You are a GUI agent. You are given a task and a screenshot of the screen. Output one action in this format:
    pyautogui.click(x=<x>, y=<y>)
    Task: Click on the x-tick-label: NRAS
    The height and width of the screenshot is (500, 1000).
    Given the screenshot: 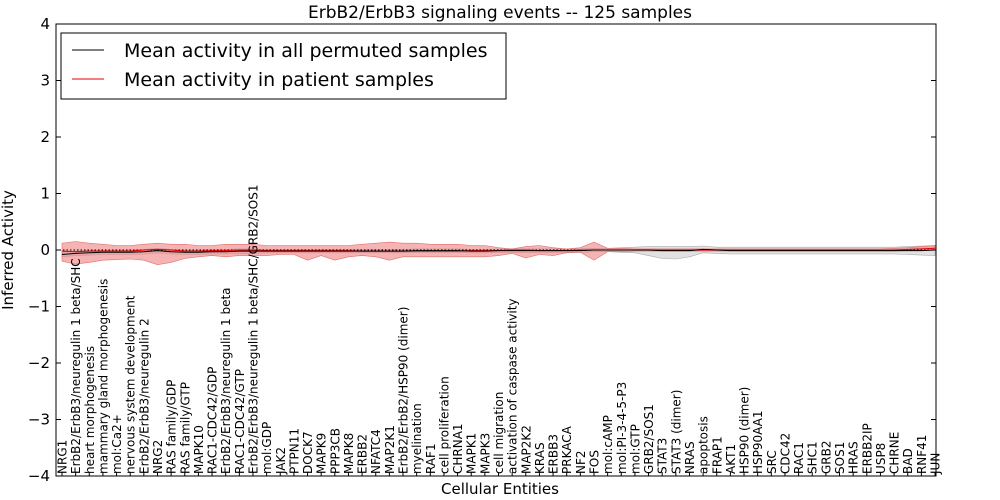 What is the action you would take?
    pyautogui.click(x=690, y=457)
    